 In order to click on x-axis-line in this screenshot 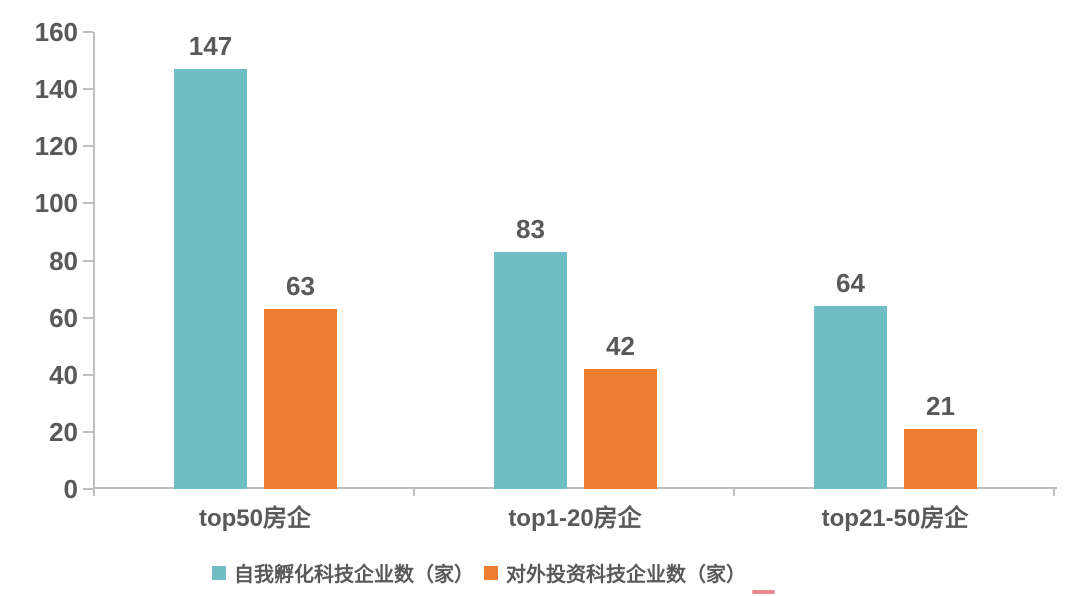, I will do `click(575, 488)`.